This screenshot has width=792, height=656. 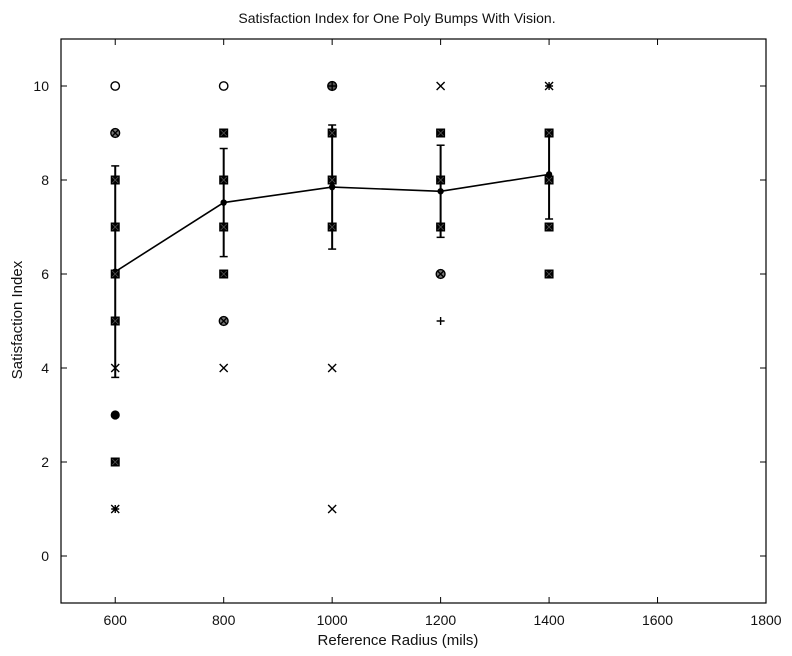 I want to click on x-tick-label: 1400, so click(x=548, y=620).